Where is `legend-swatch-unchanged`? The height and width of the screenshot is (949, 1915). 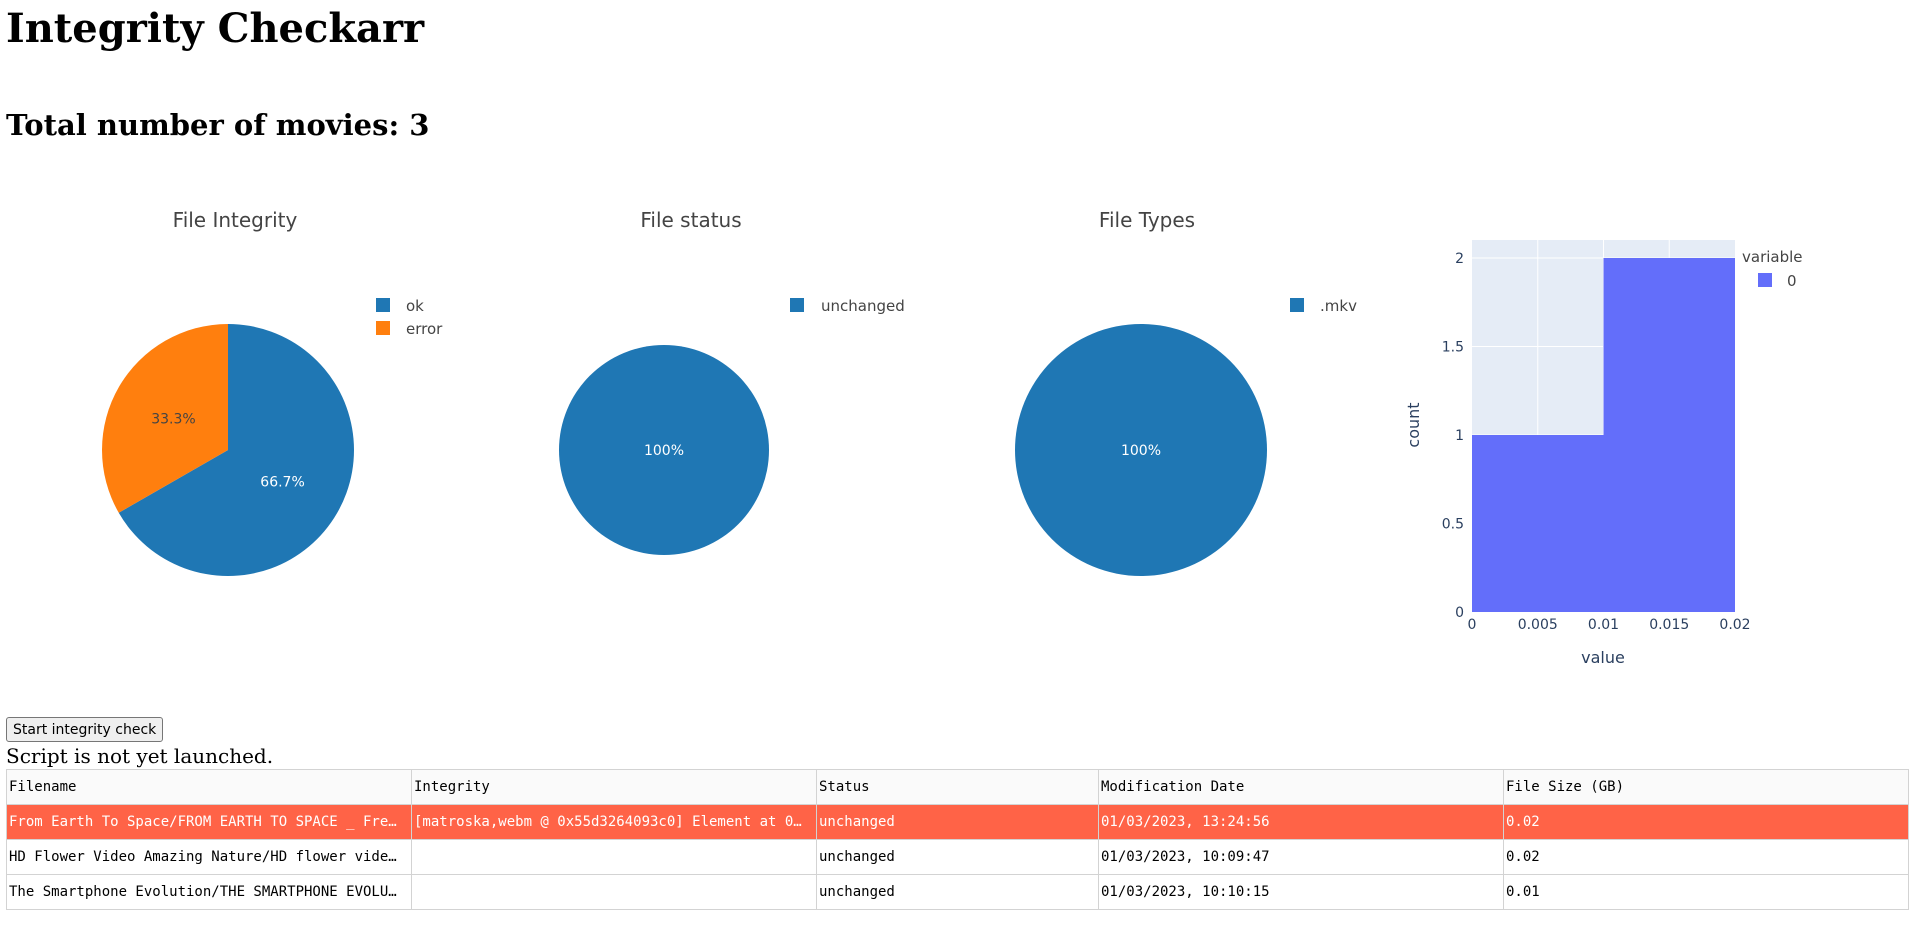
legend-swatch-unchanged is located at coordinates (797, 305).